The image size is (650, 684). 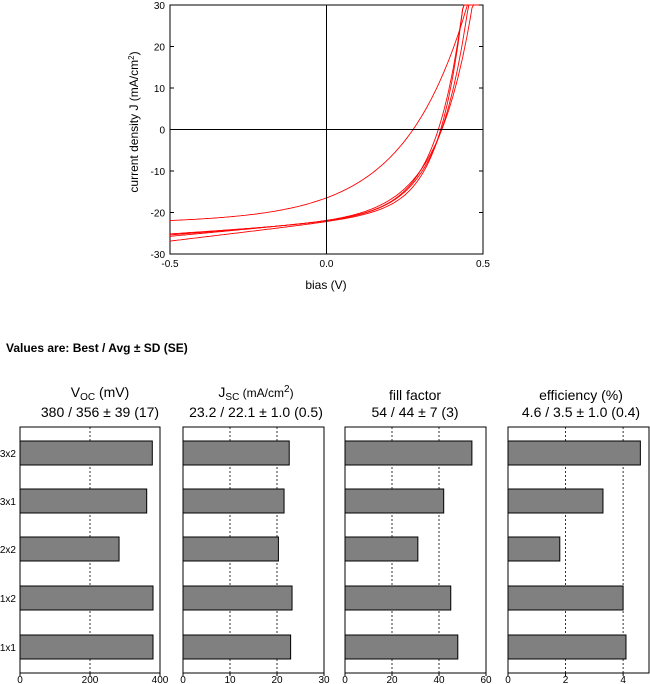 I want to click on category-label: 2x2, so click(x=8, y=550).